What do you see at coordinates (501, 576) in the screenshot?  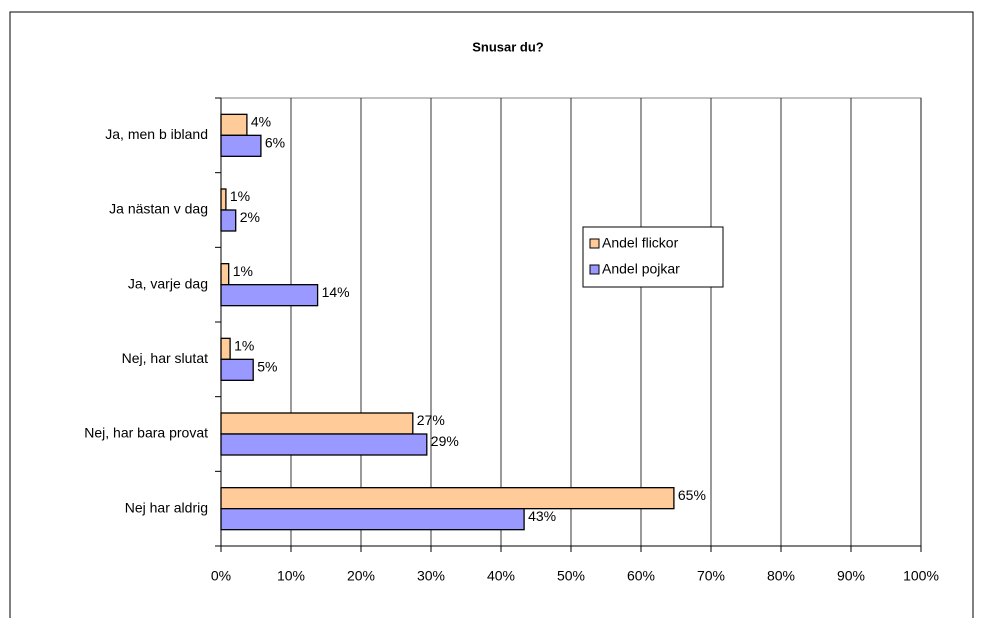 I see `x-tick-label: 40%` at bounding box center [501, 576].